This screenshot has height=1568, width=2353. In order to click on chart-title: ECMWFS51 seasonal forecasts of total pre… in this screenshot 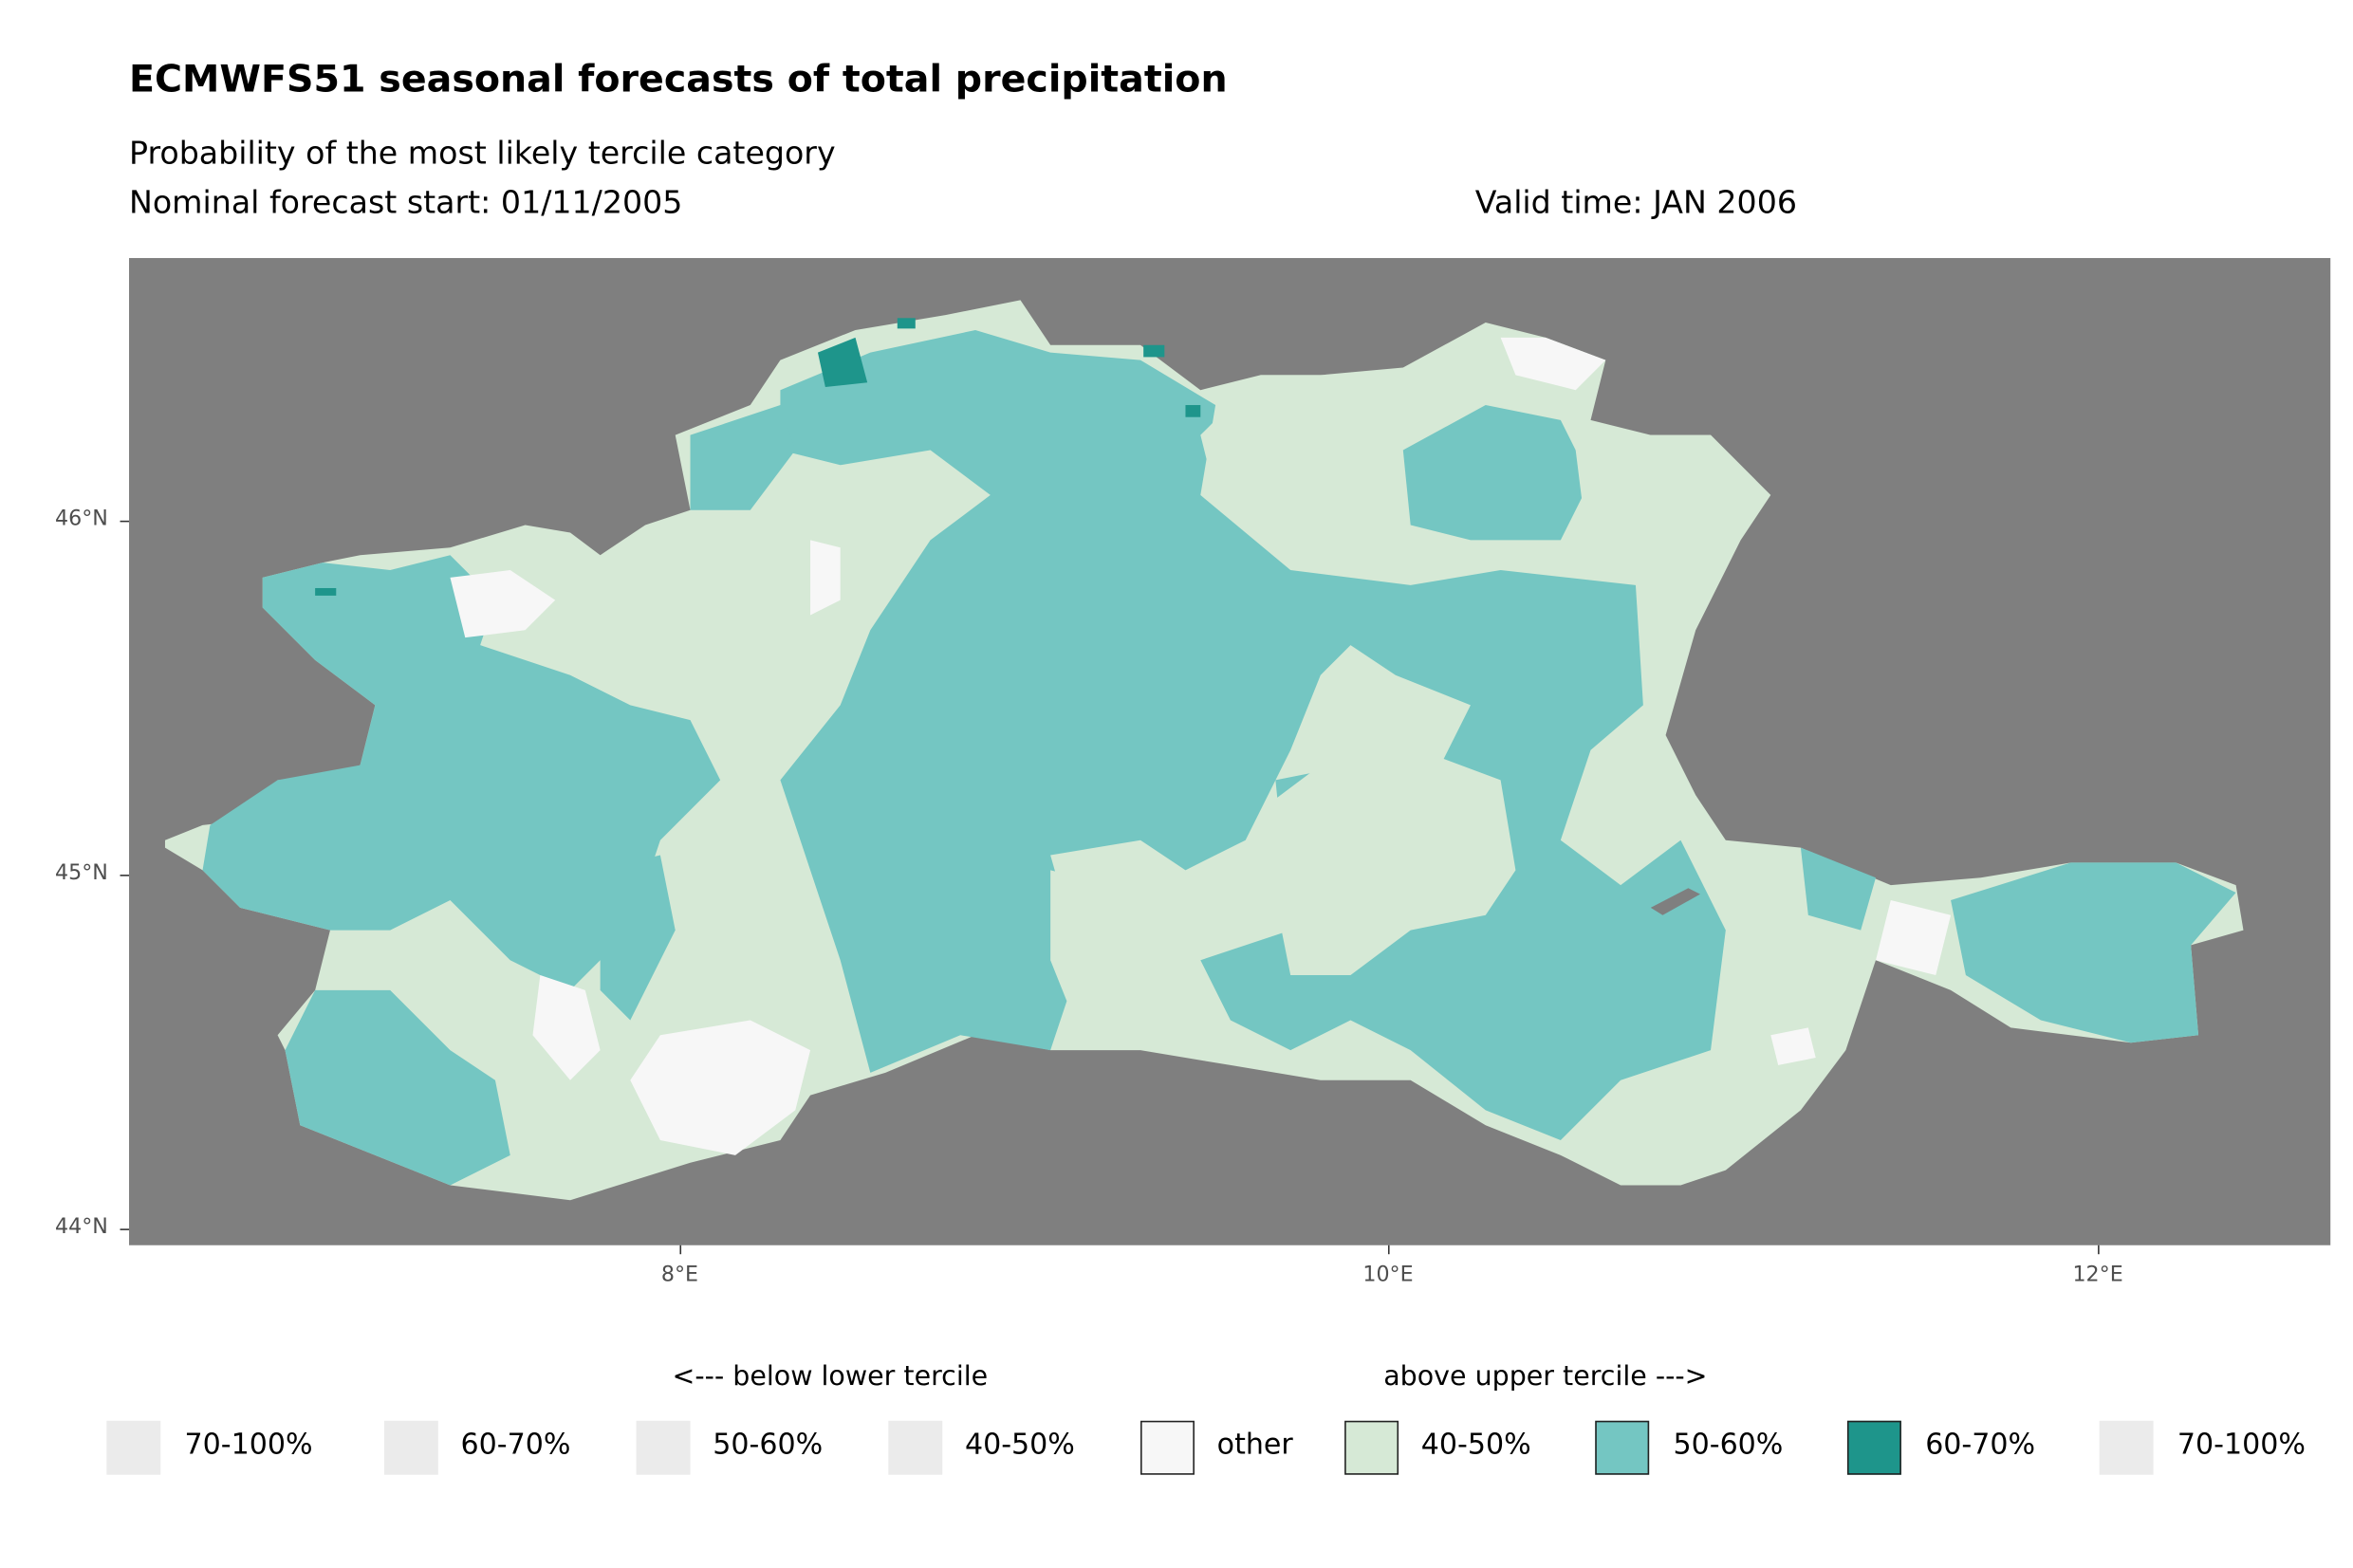, I will do `click(678, 79)`.